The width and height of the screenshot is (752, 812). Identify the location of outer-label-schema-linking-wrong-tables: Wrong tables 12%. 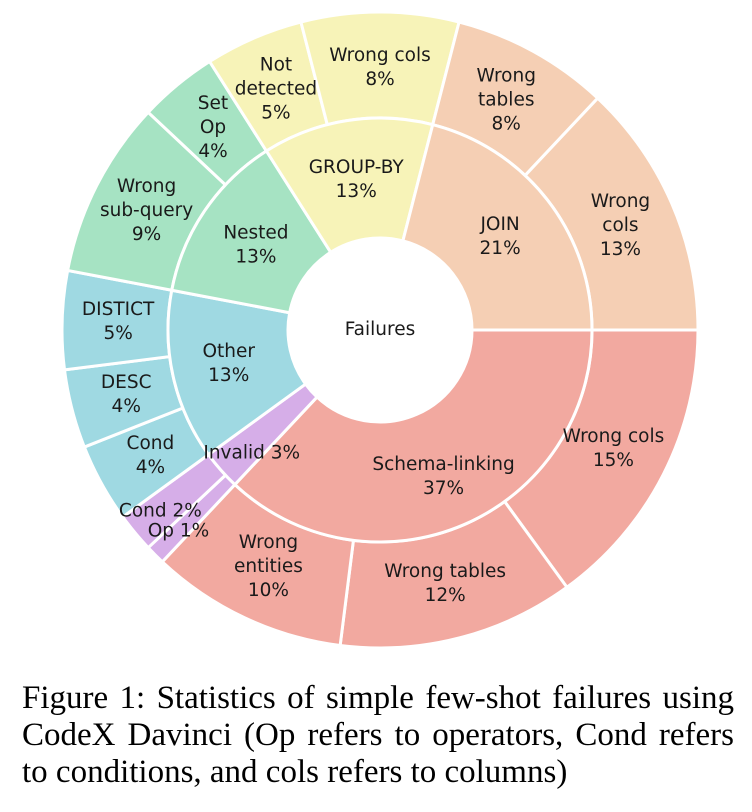
(445, 583).